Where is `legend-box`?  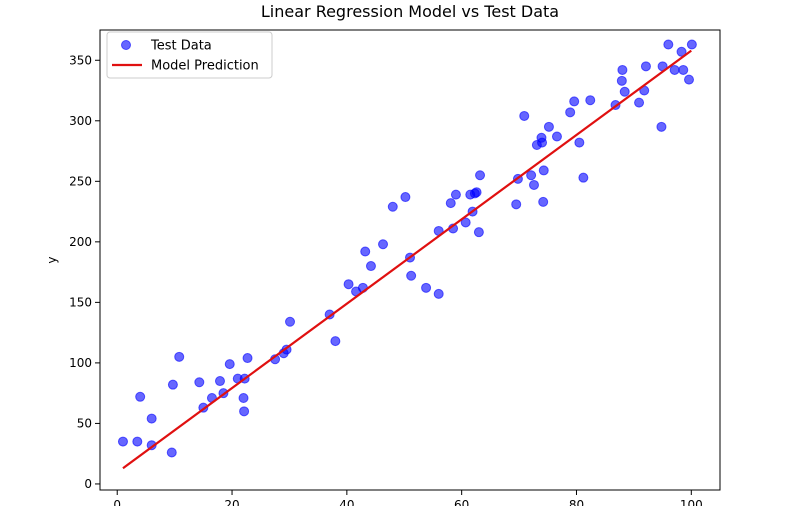 legend-box is located at coordinates (189, 55).